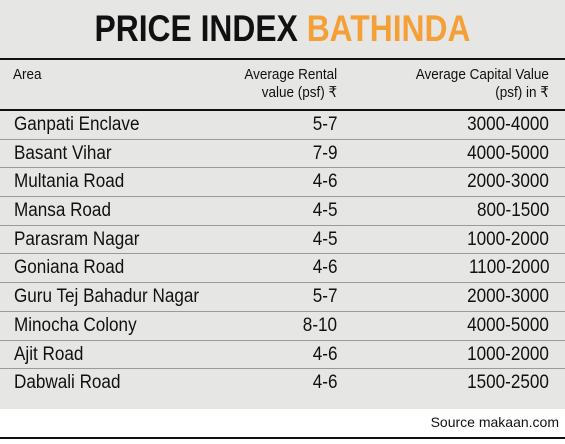  What do you see at coordinates (282, 355) in the screenshot?
I see `table-row: Ajit Road 4-6 1000-2000` at bounding box center [282, 355].